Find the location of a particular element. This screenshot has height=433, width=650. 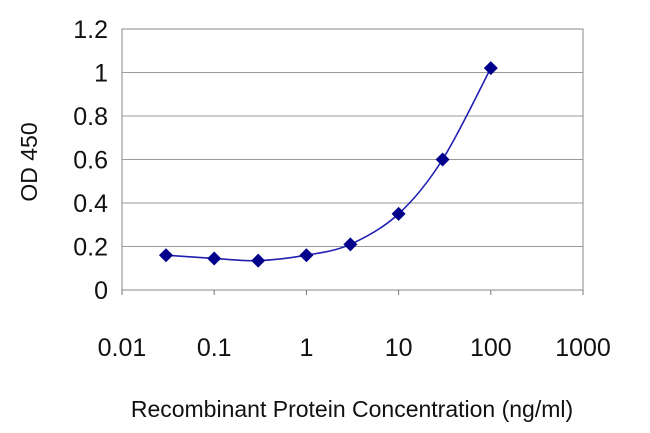

x-tick-label: 1000 is located at coordinates (583, 348).